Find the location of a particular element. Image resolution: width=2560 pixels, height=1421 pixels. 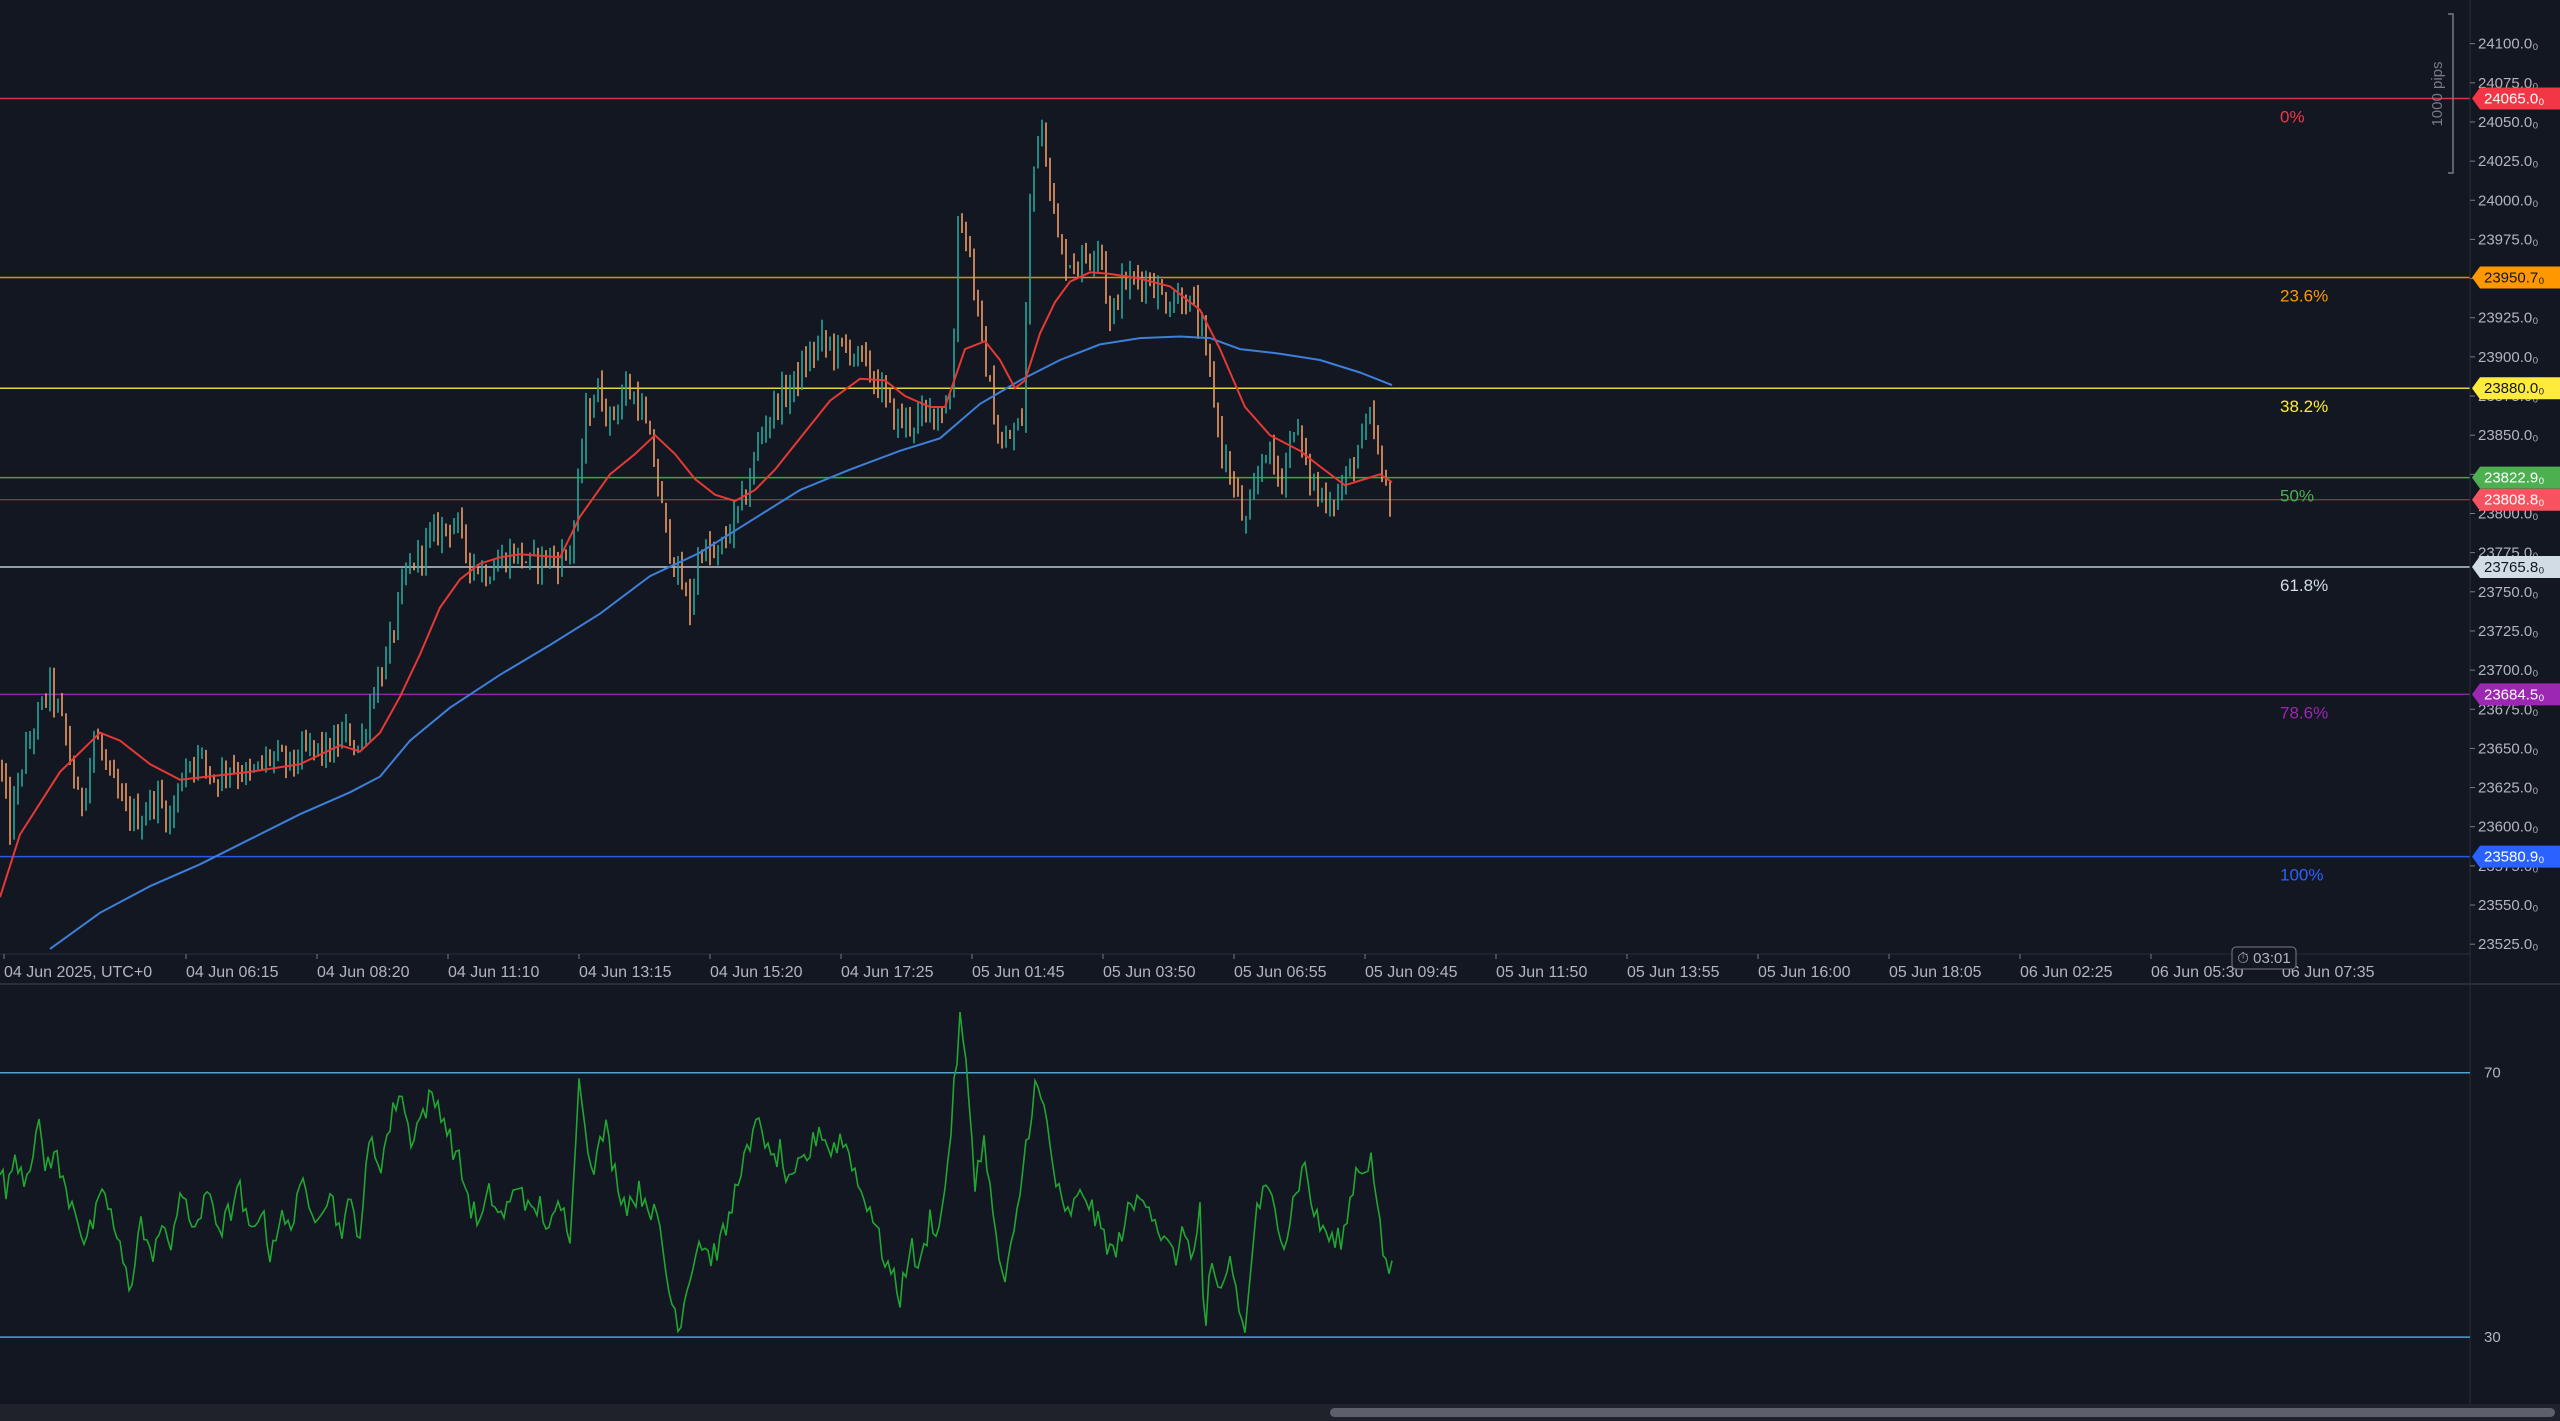

fib-labels: 0% 23.6% 38.2% 50% 61.8% 78.6% 100% is located at coordinates (2304, 495).